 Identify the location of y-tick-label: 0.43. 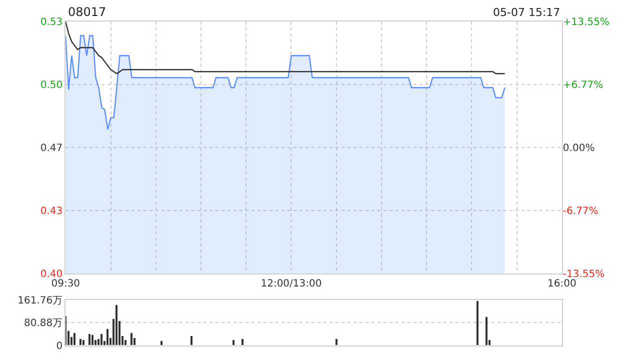
(51, 212).